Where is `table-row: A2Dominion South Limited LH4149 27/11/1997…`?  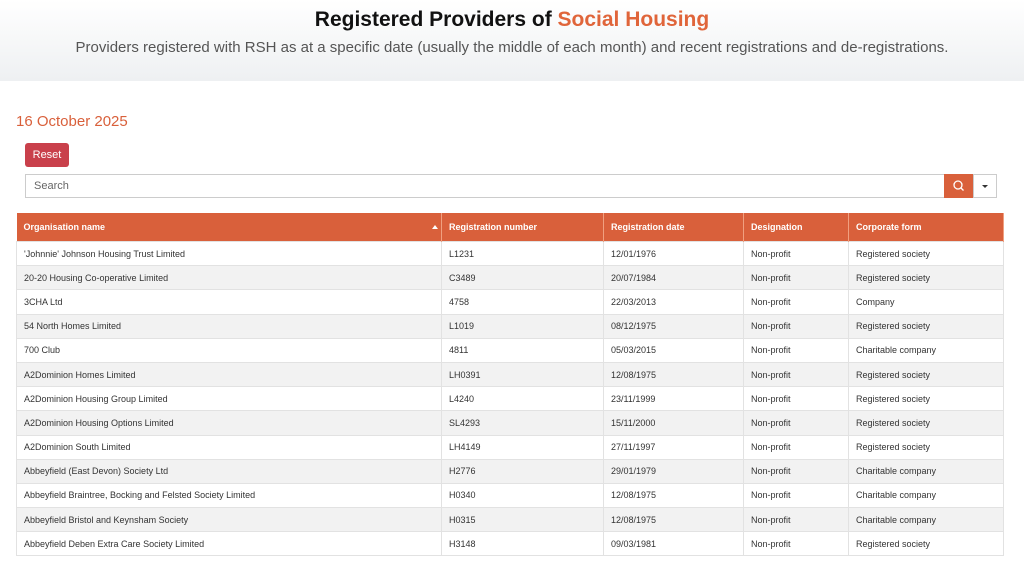
table-row: A2Dominion South Limited LH4149 27/11/1997… is located at coordinates (510, 447).